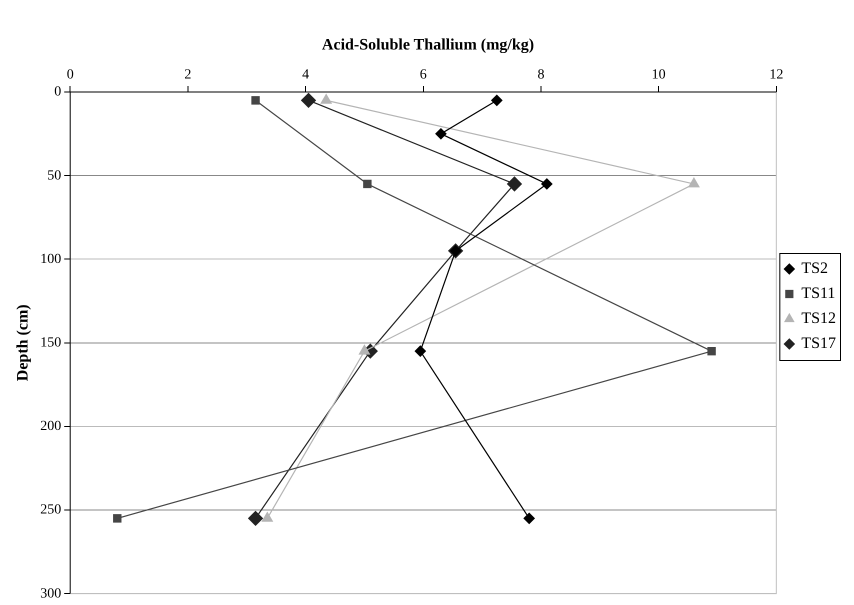  I want to click on y-tick-label: 50, so click(54, 176).